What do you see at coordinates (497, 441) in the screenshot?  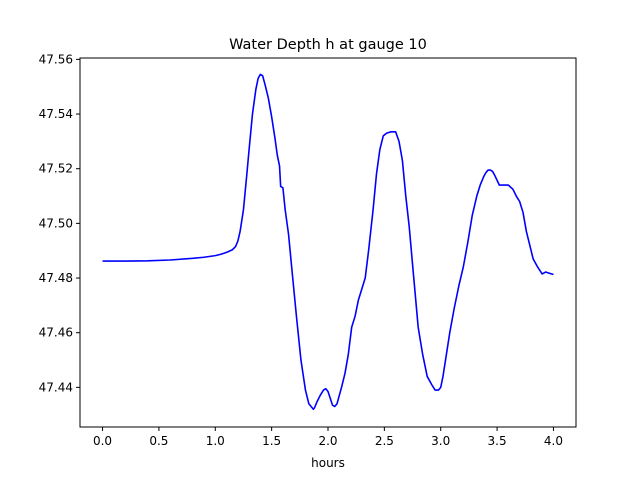 I see `x-tick-label: 3.5` at bounding box center [497, 441].